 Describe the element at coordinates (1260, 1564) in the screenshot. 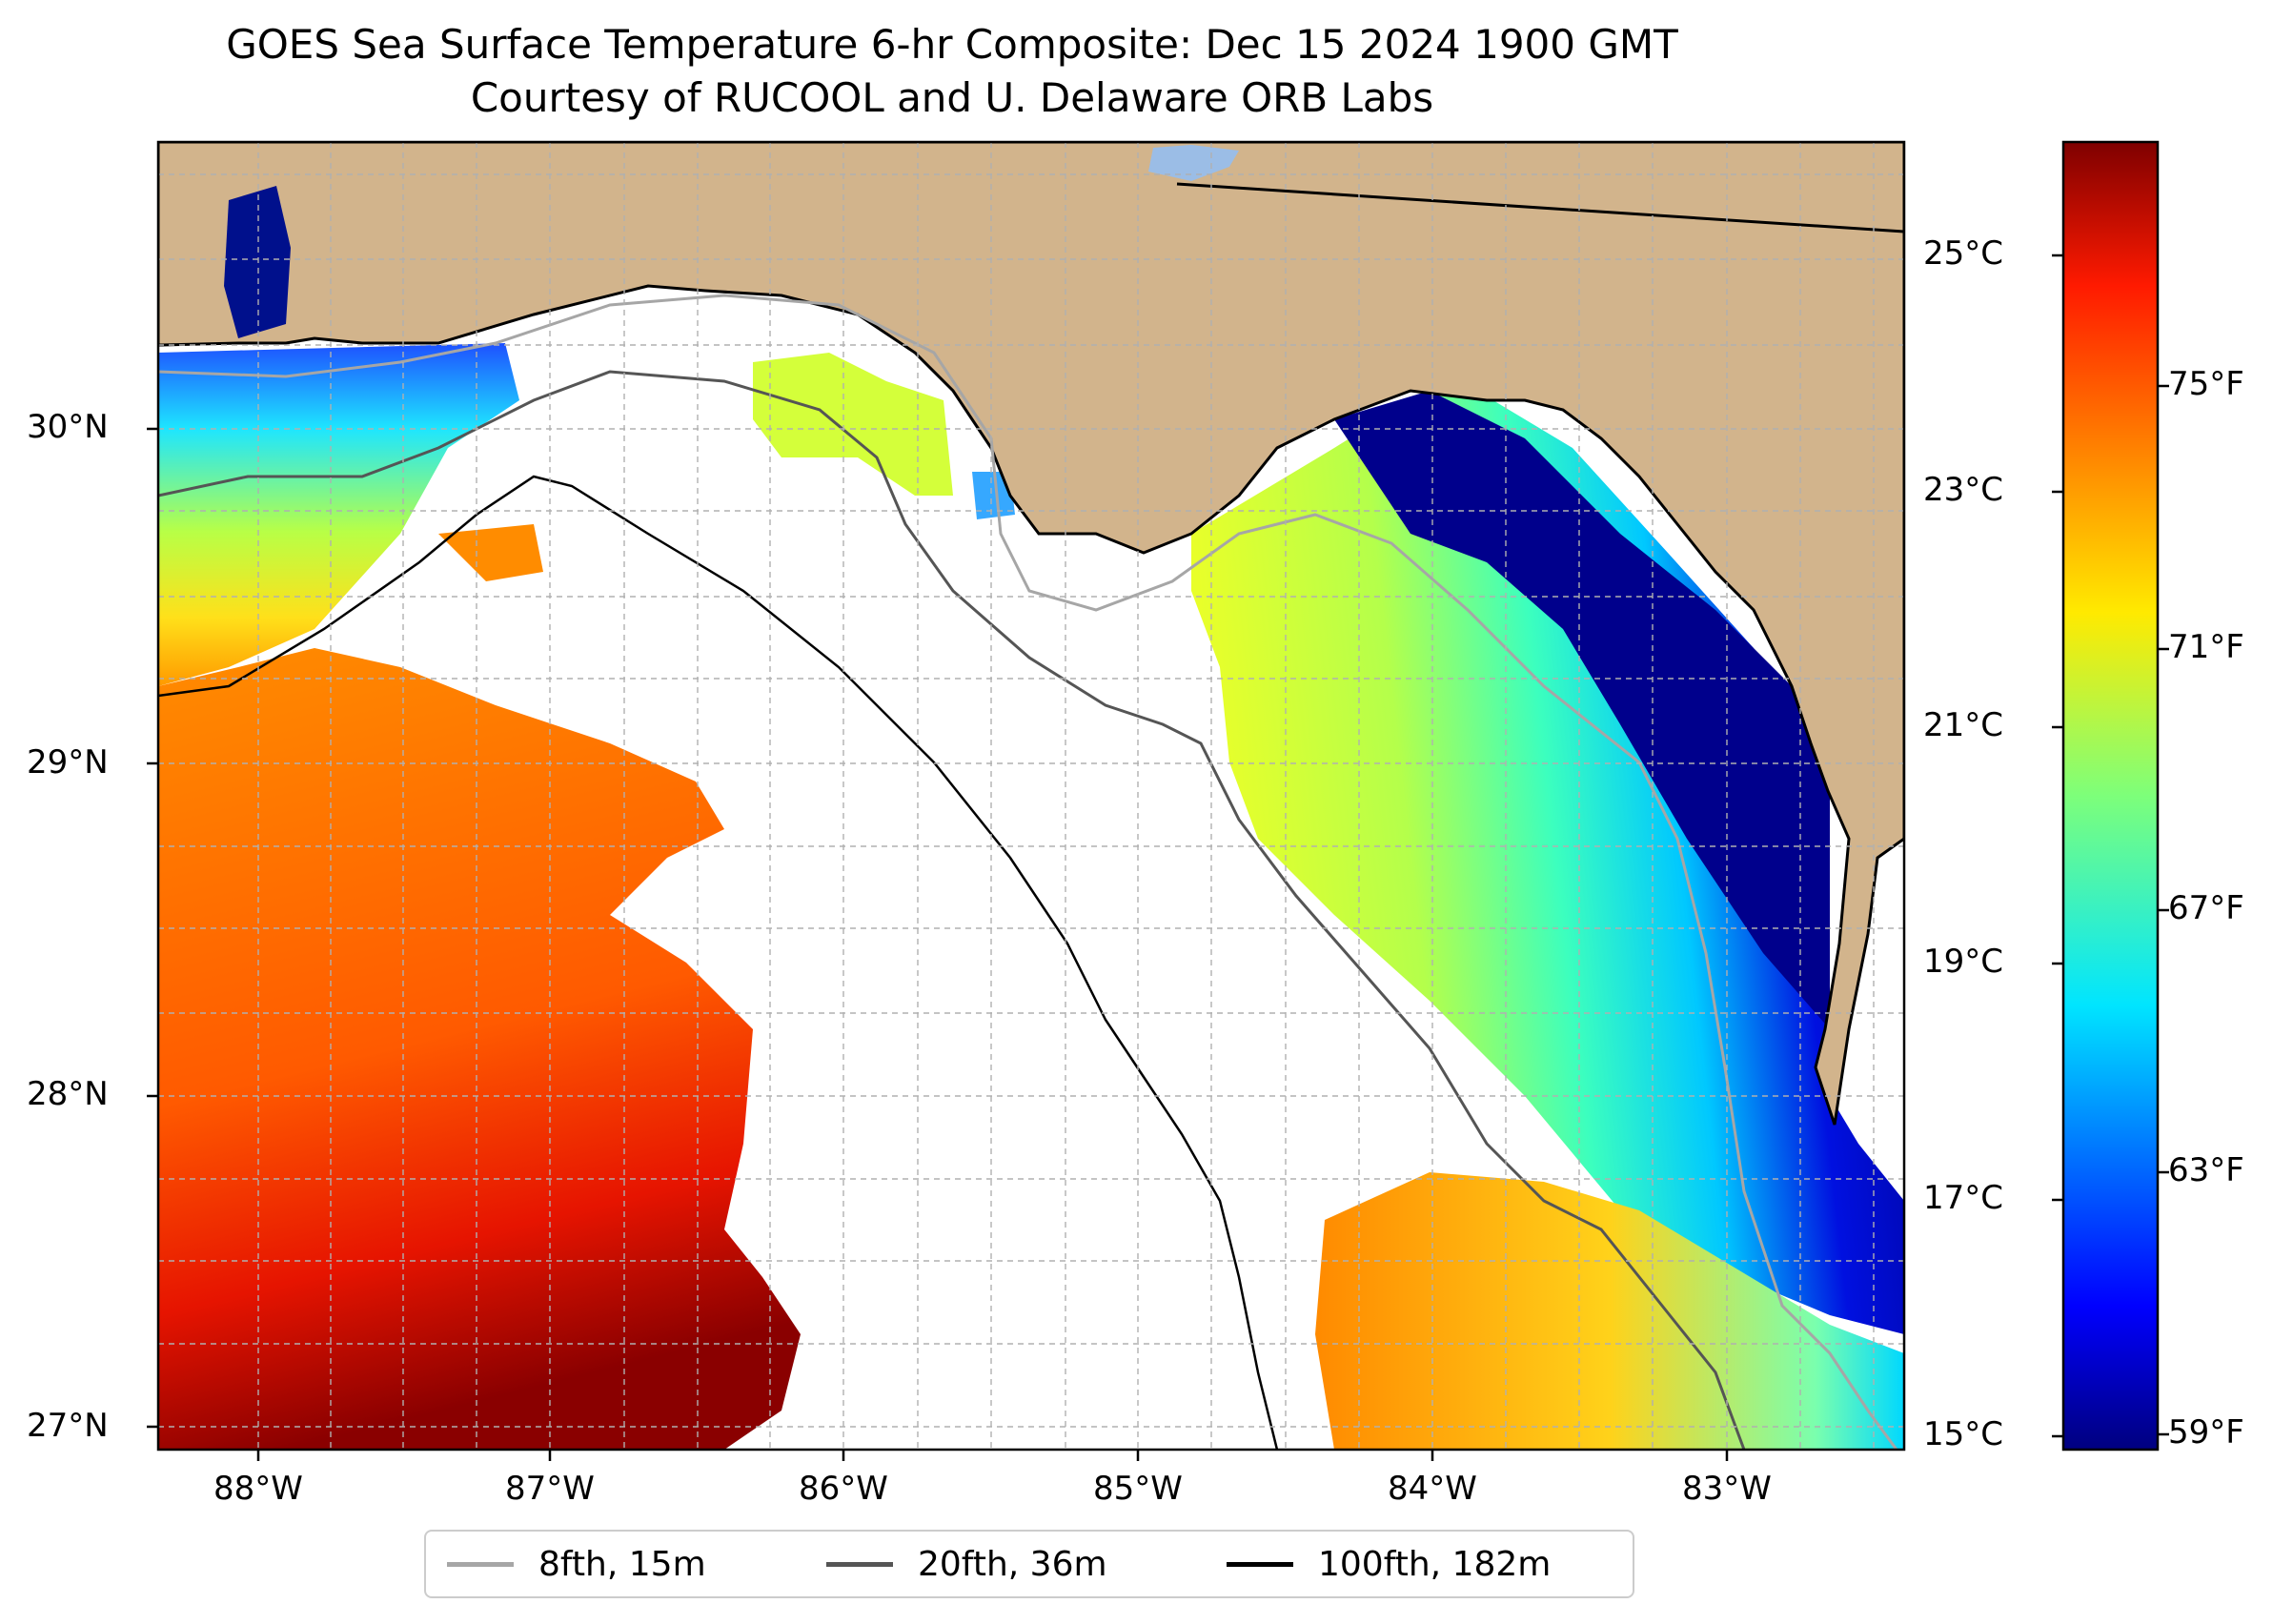

I see `legend-swatch-100fth` at that location.